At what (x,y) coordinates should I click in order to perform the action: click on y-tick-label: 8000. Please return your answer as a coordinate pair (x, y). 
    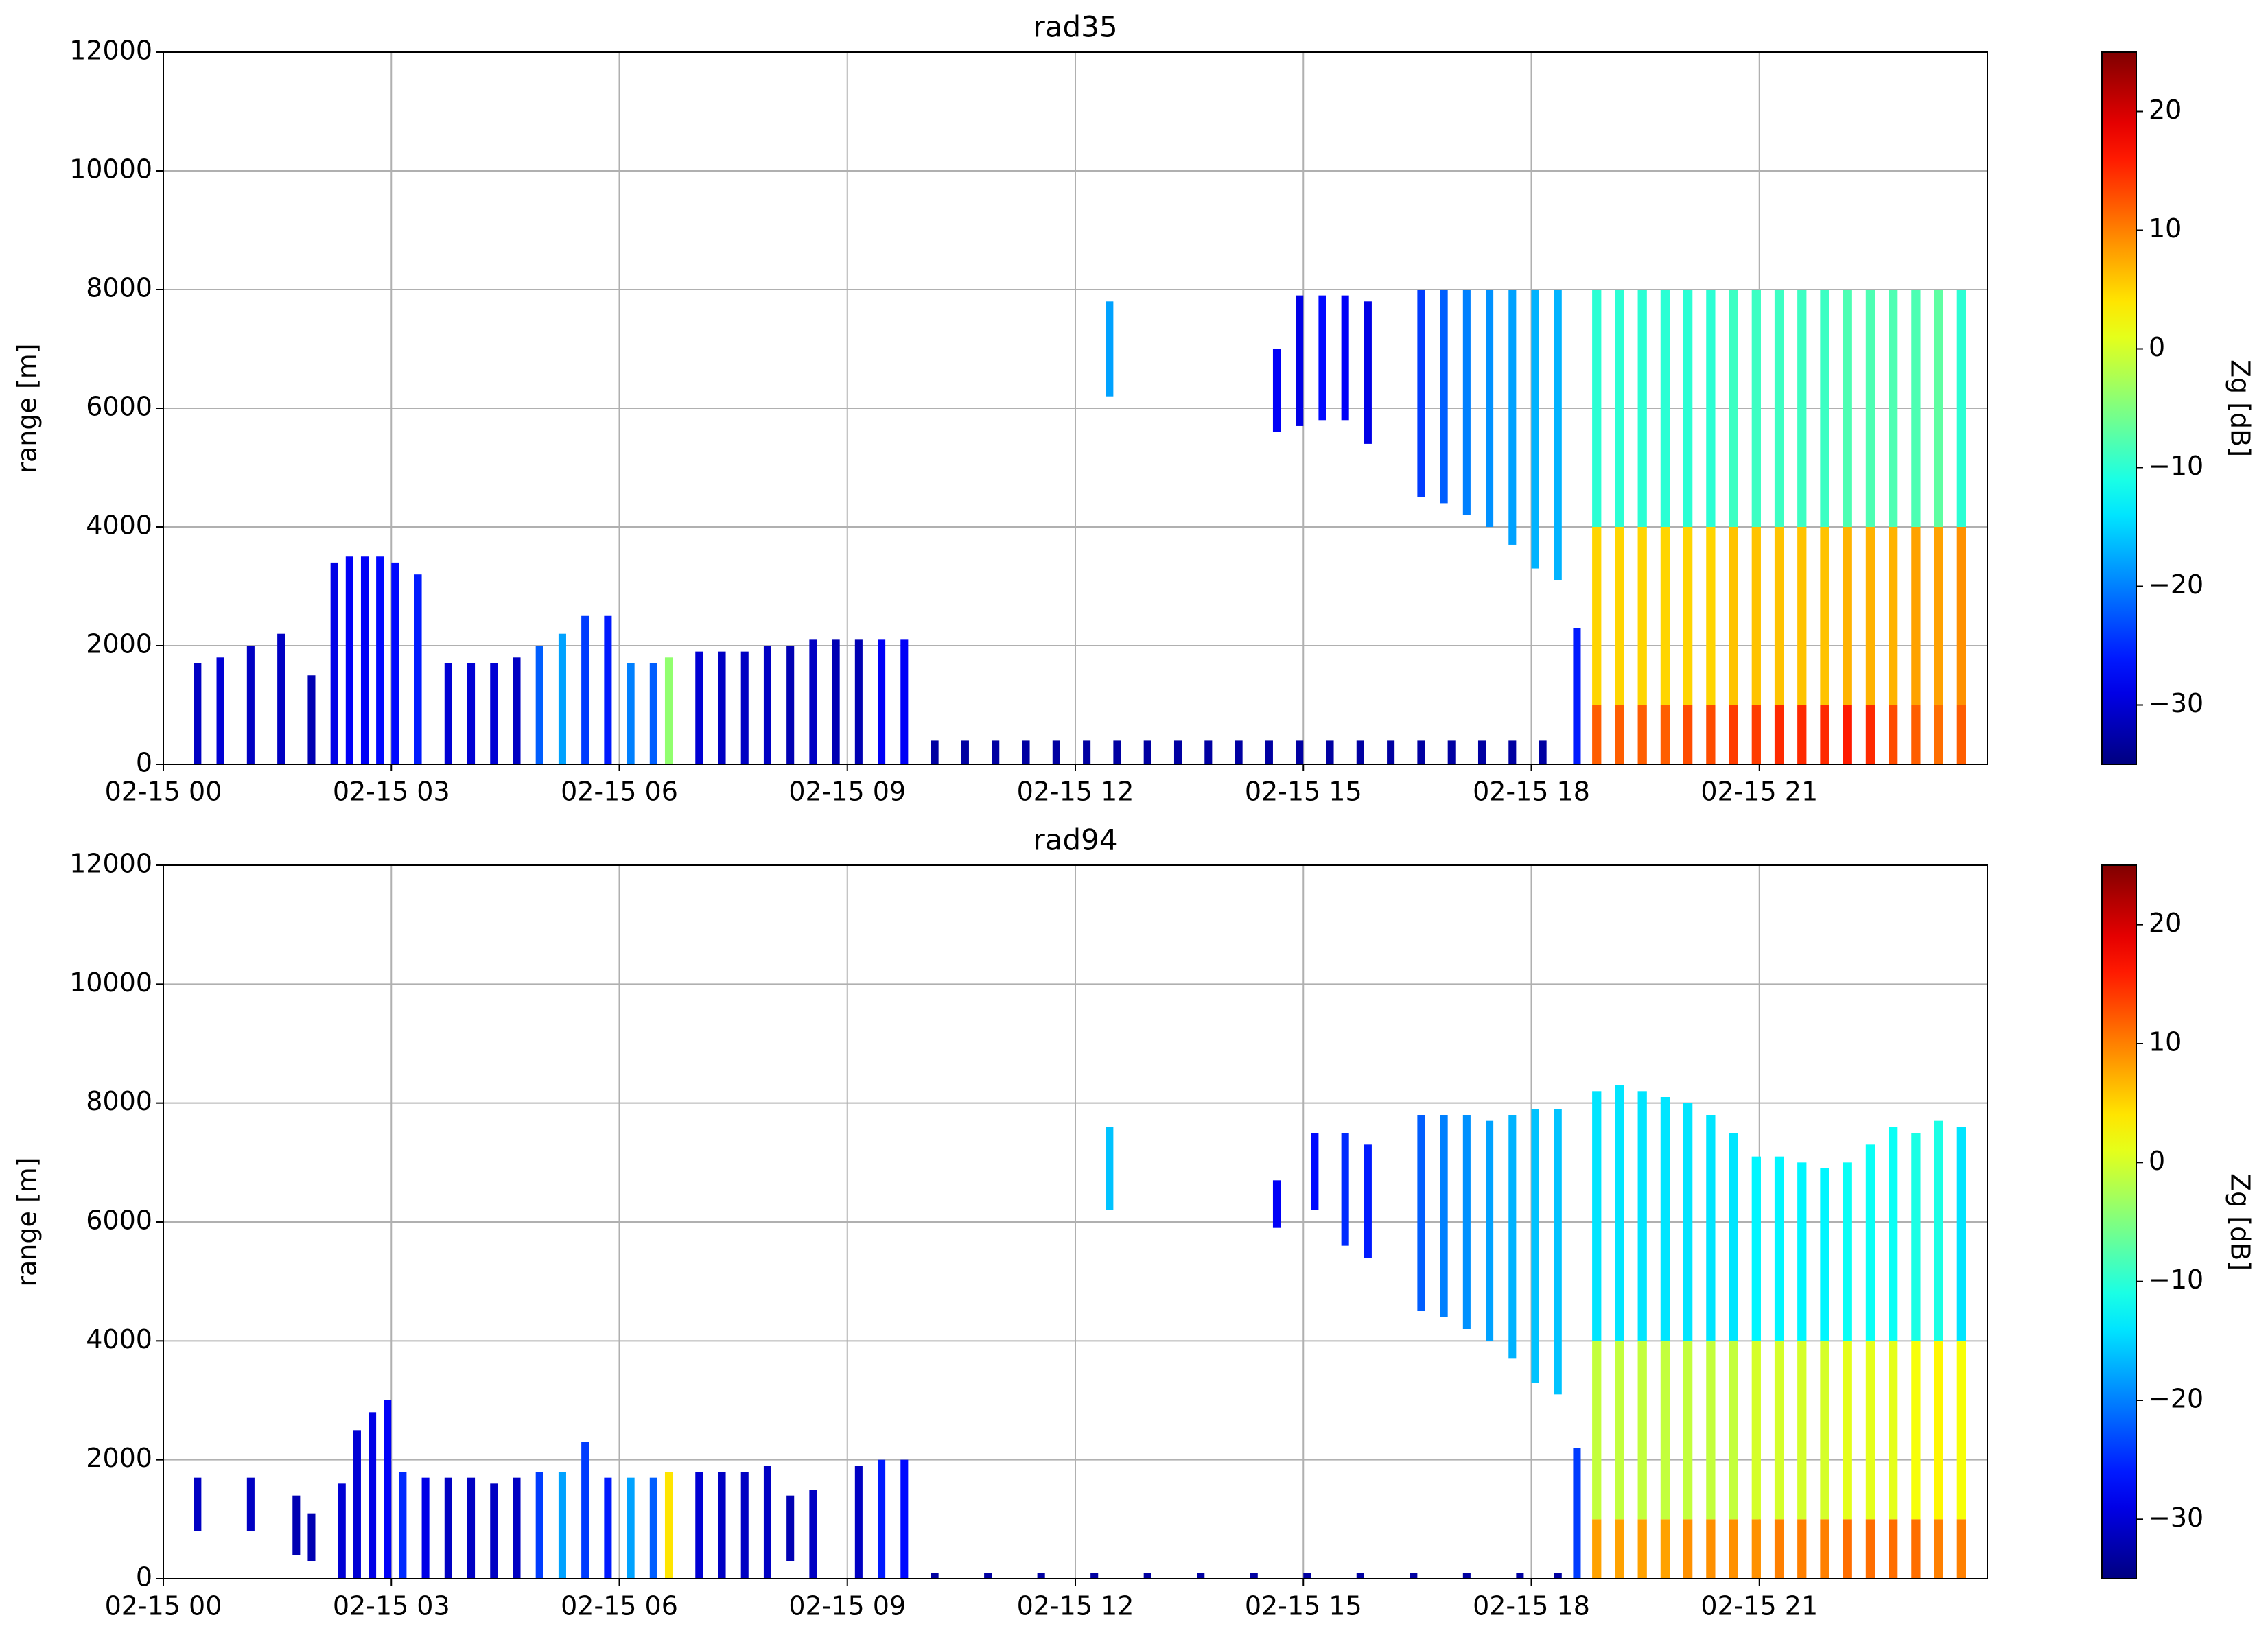
    Looking at the image, I should click on (119, 1101).